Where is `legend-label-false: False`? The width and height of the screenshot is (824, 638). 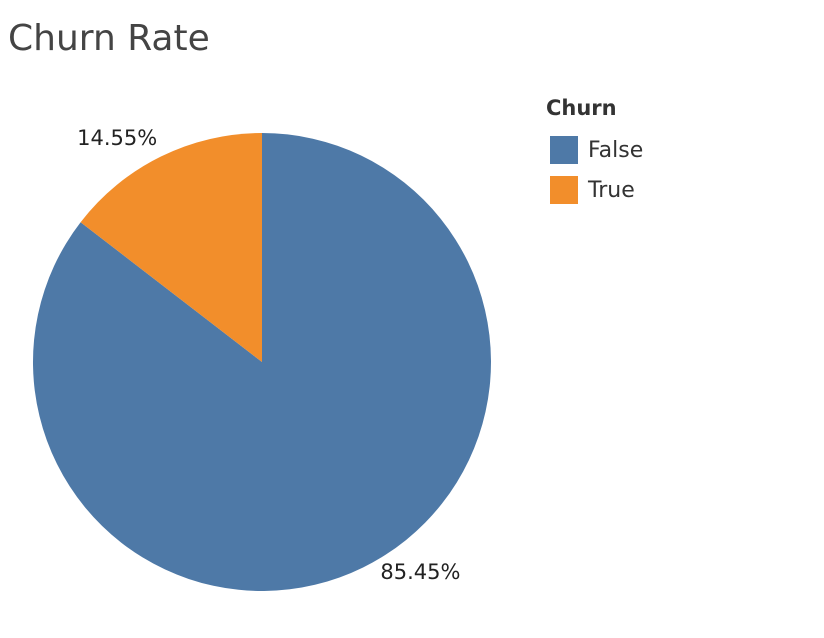 legend-label-false: False is located at coordinates (616, 150).